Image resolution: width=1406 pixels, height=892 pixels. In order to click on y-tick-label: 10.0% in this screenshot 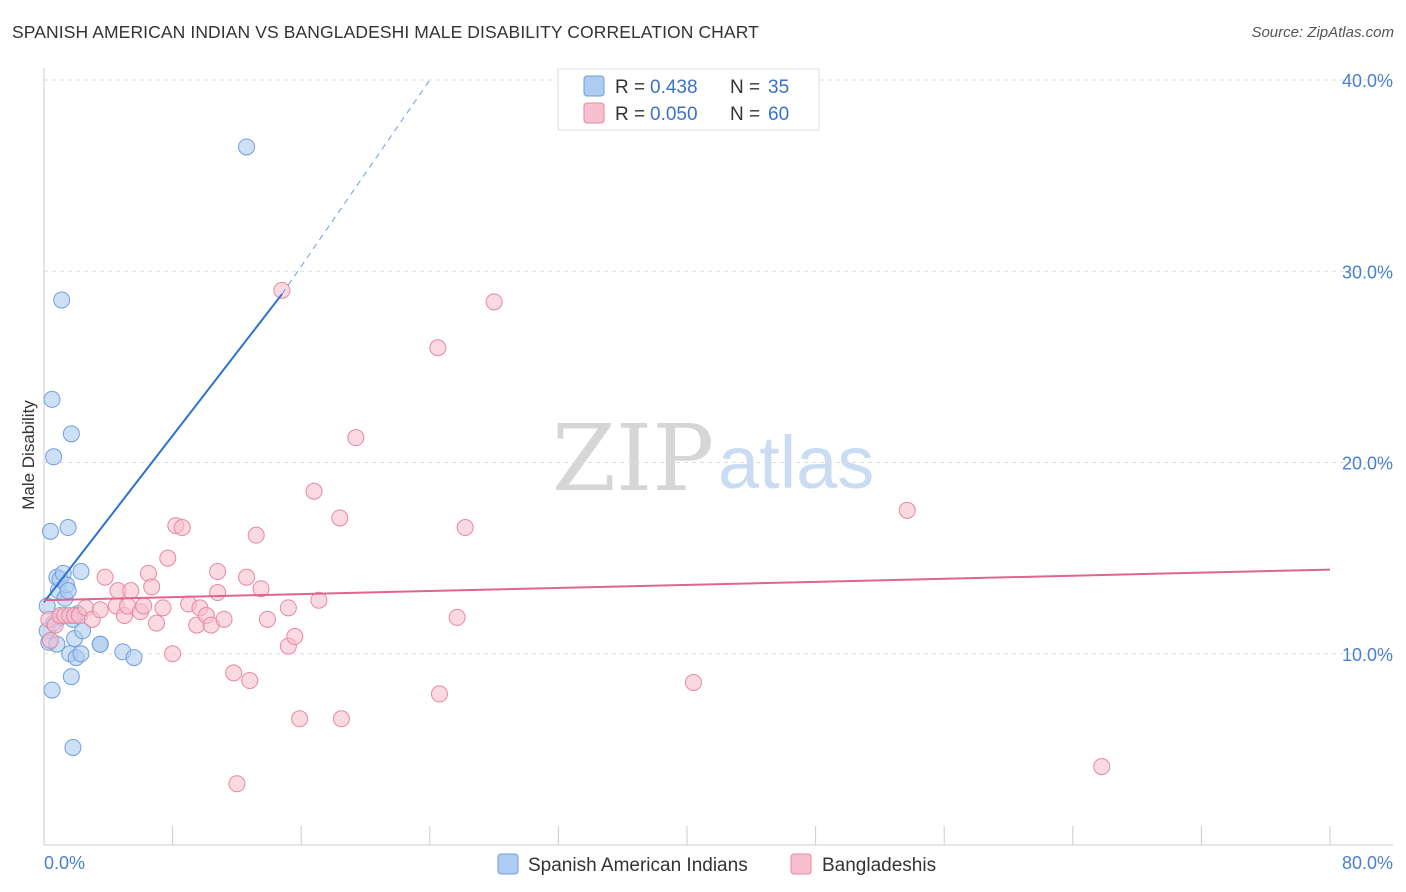, I will do `click(1367, 655)`.